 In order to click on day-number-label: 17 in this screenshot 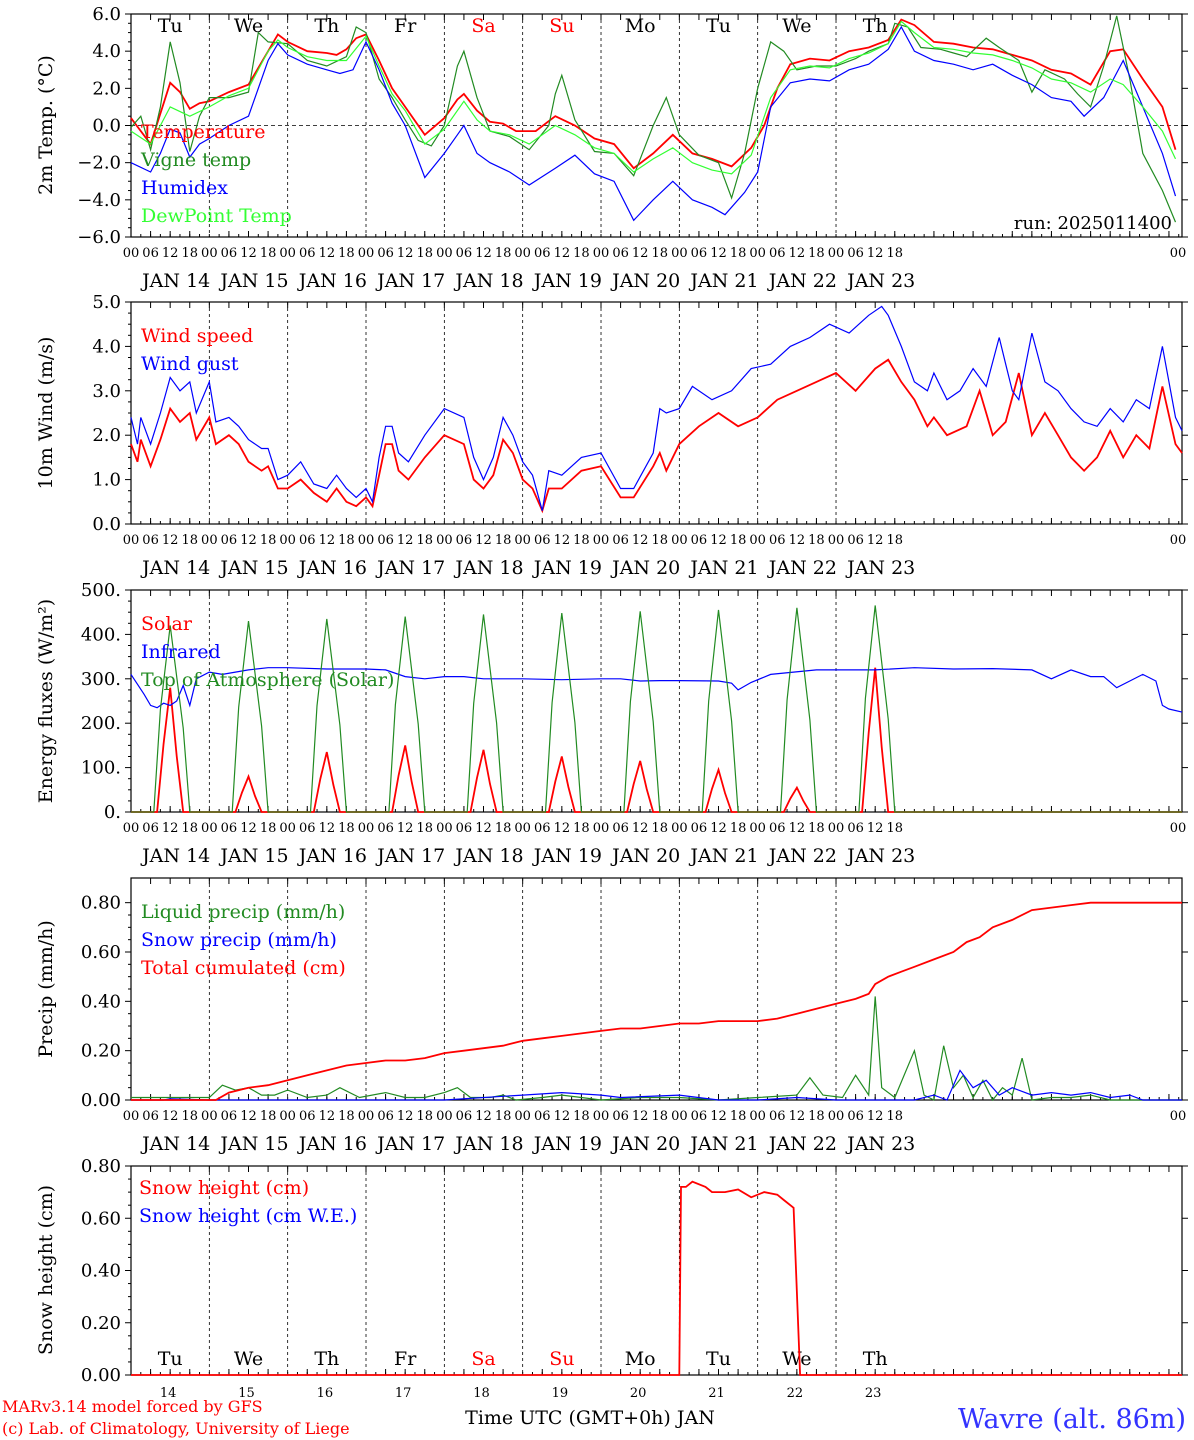, I will do `click(403, 1393)`.